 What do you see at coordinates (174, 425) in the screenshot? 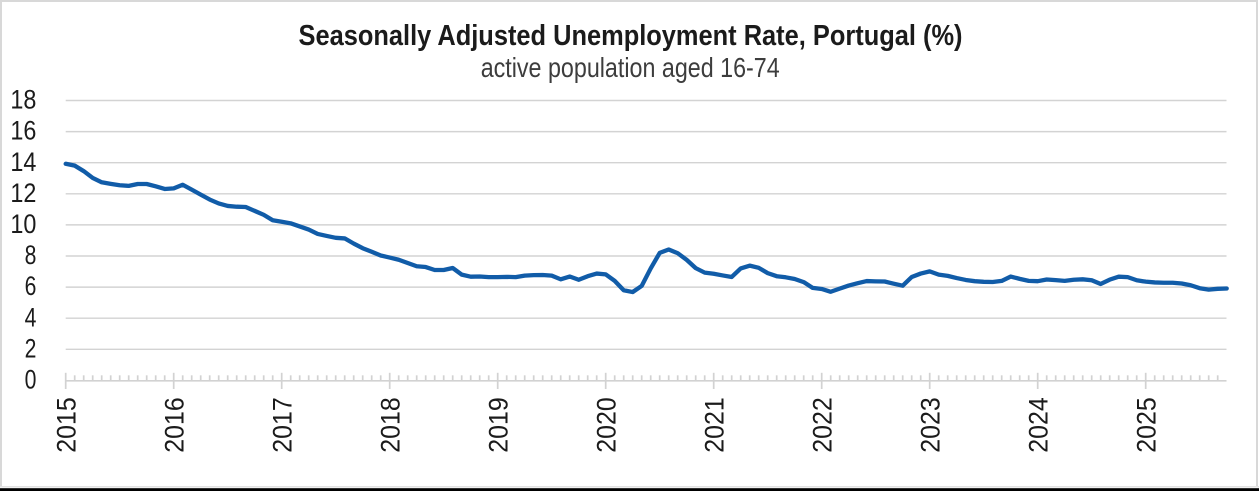
I see `svg-text: 2016` at bounding box center [174, 425].